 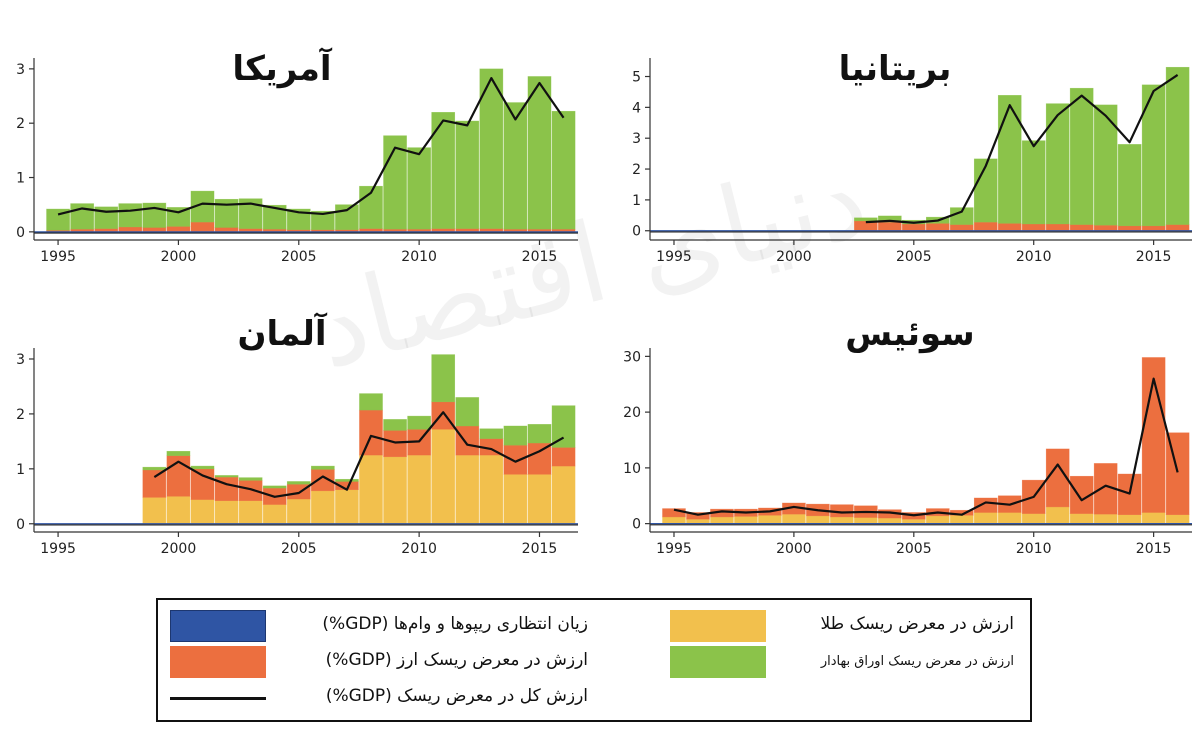 I want to click on bar-securities-2016, so click(x=563, y=426).